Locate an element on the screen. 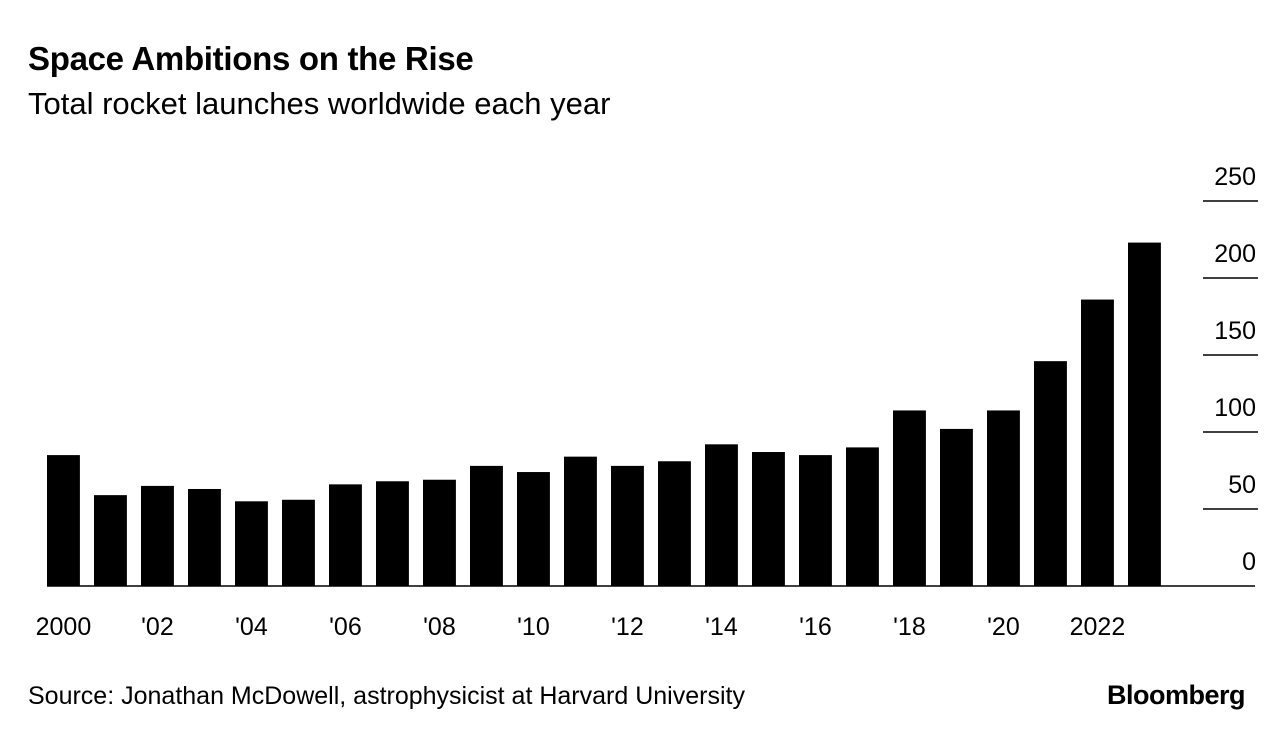  chart-title: Space Ambitions on the Rise is located at coordinates (251, 58).